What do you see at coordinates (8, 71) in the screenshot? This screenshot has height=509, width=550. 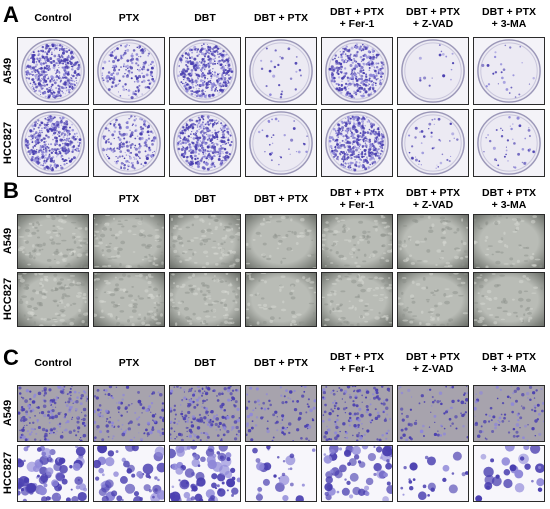 I see `row-label-a549: A549` at bounding box center [8, 71].